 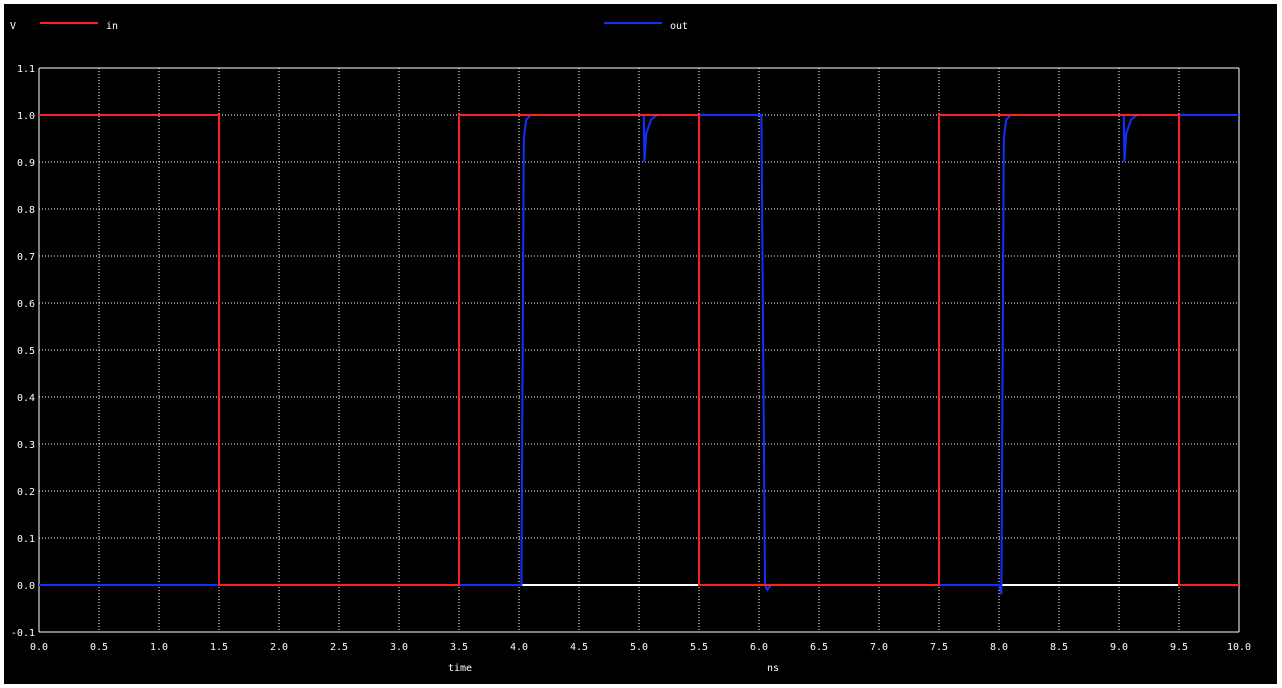 I want to click on y-tick-label: 1.0, so click(x=26, y=116).